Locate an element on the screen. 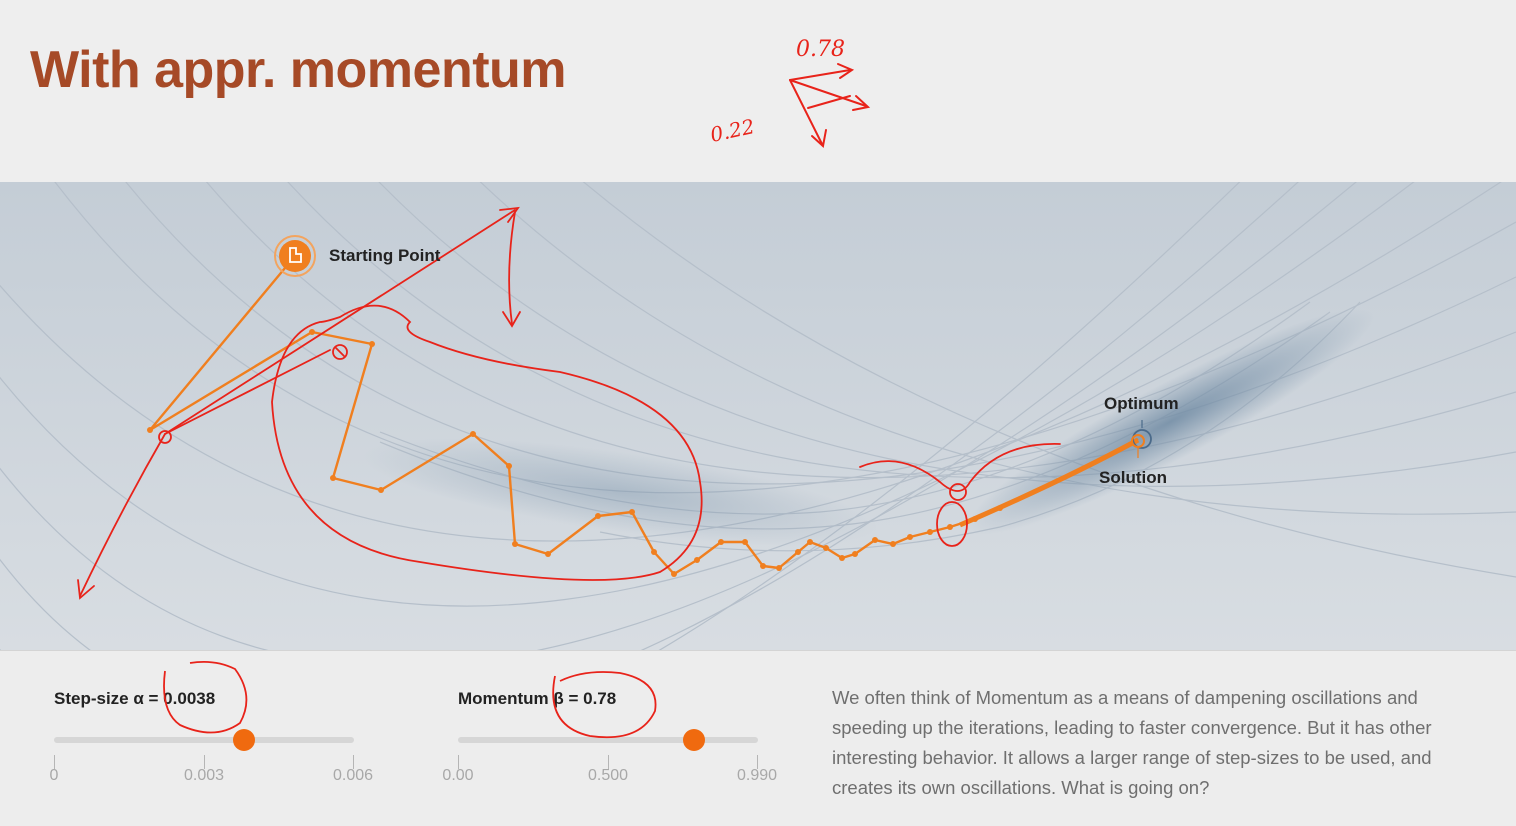  step-size-slider-block: Step-size α = 0.0038 0 0.003 0.006 is located at coordinates (211, 738).